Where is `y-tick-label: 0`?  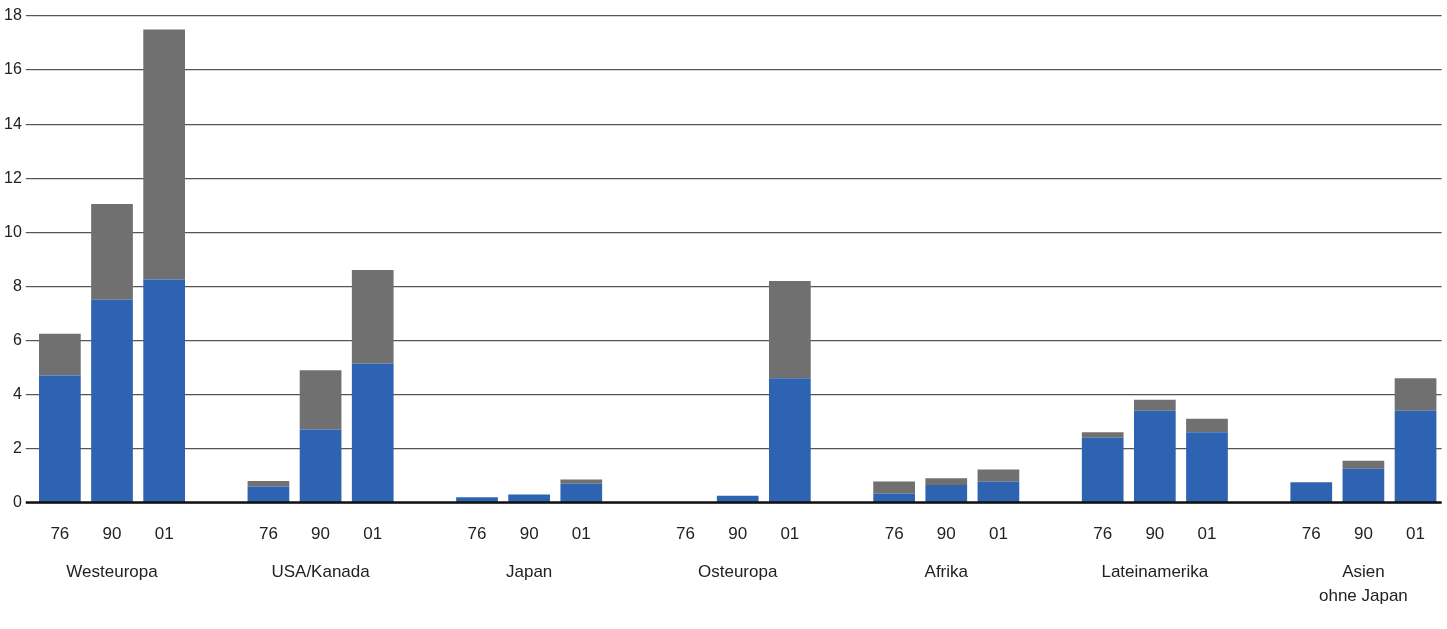
y-tick-label: 0 is located at coordinates (17, 502).